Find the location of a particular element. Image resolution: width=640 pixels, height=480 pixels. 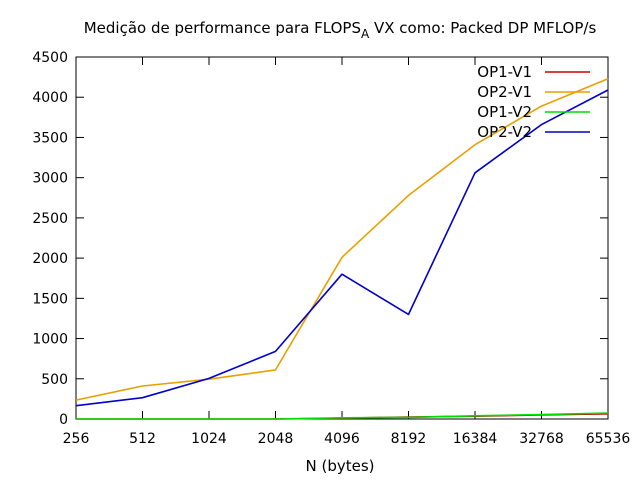

x-tick-label: 16384 is located at coordinates (475, 439).